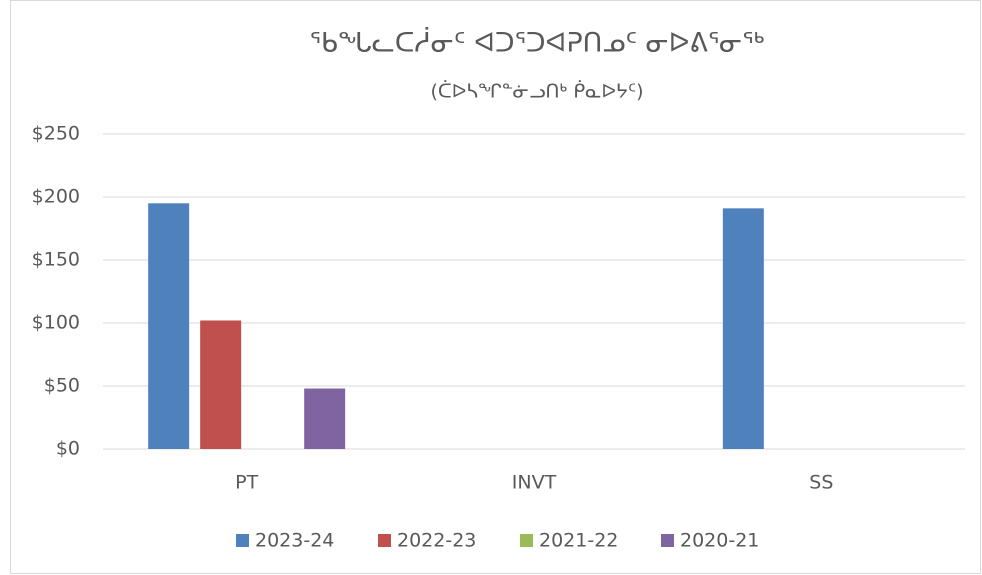 Image resolution: width=982 pixels, height=575 pixels. Describe the element at coordinates (536, 91) in the screenshot. I see `chart-subtitle: (ᑖᐅᓴᖏᓐᓃᓗᑎᒃ ᑮᓇᐅᔭᑦ)` at that location.